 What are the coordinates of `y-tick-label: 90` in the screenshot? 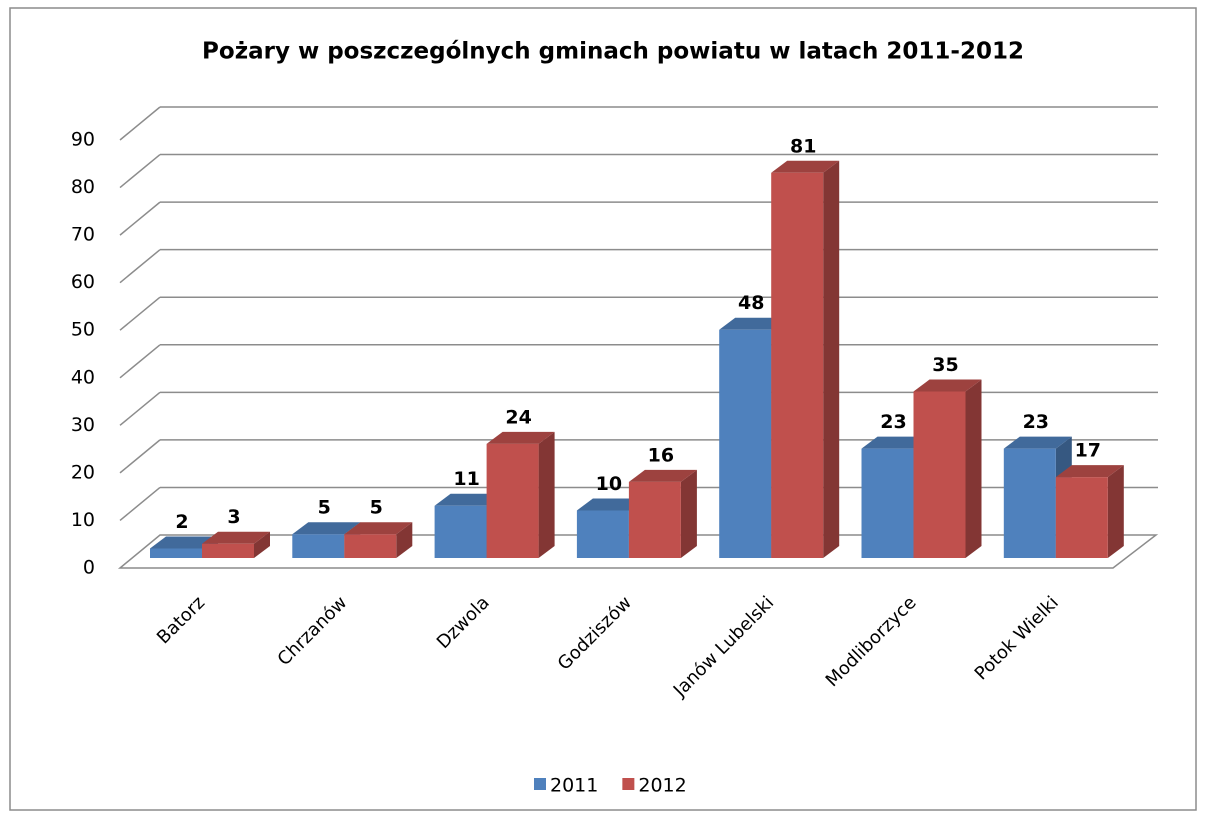 It's located at (83, 140).